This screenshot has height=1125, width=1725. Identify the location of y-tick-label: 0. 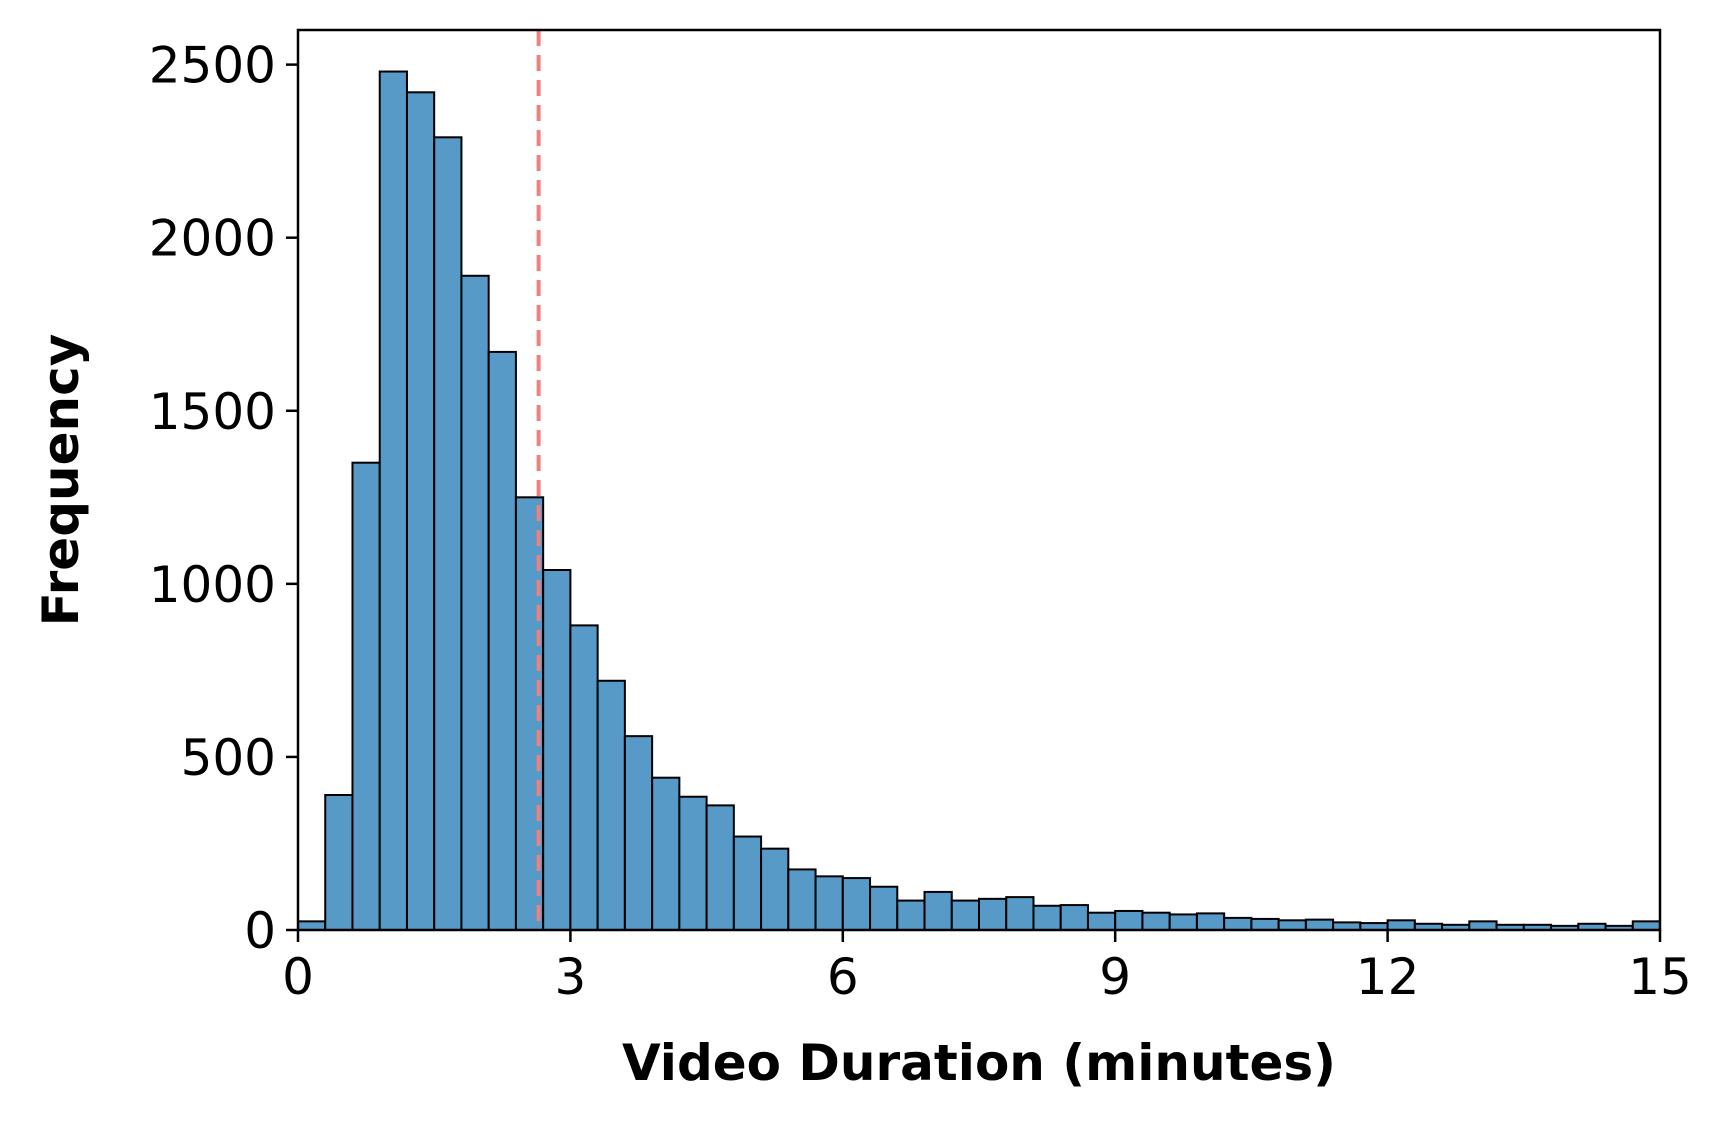
(260, 931).